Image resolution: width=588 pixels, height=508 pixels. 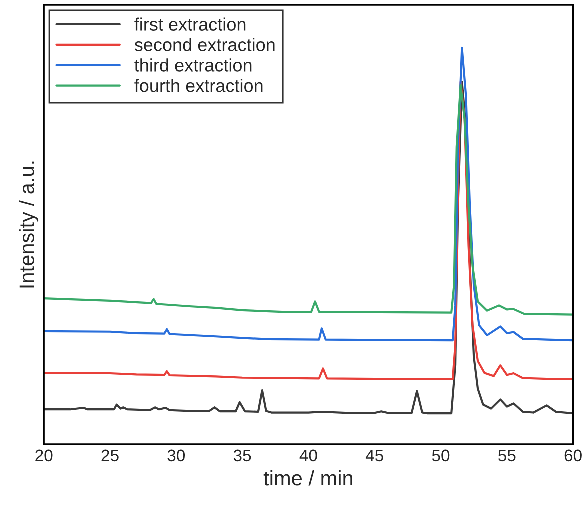 I want to click on x-tick-label: 30, so click(x=177, y=456).